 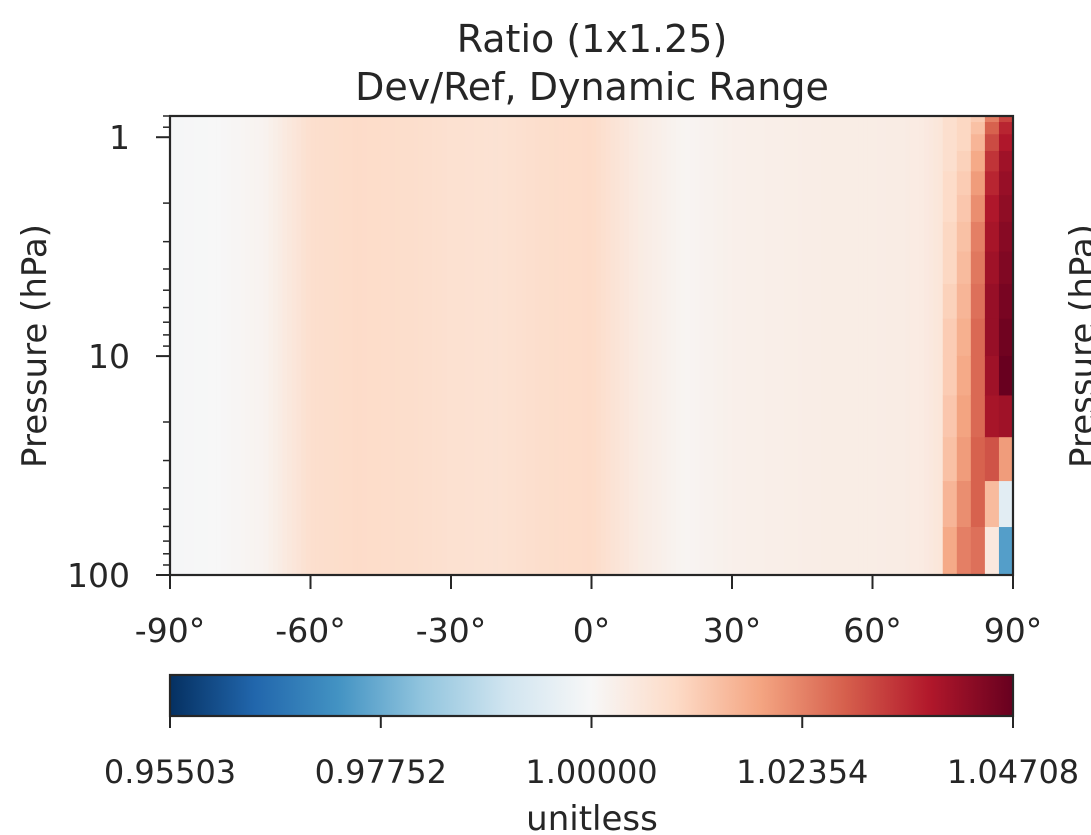 I want to click on colorbar, so click(x=591, y=695).